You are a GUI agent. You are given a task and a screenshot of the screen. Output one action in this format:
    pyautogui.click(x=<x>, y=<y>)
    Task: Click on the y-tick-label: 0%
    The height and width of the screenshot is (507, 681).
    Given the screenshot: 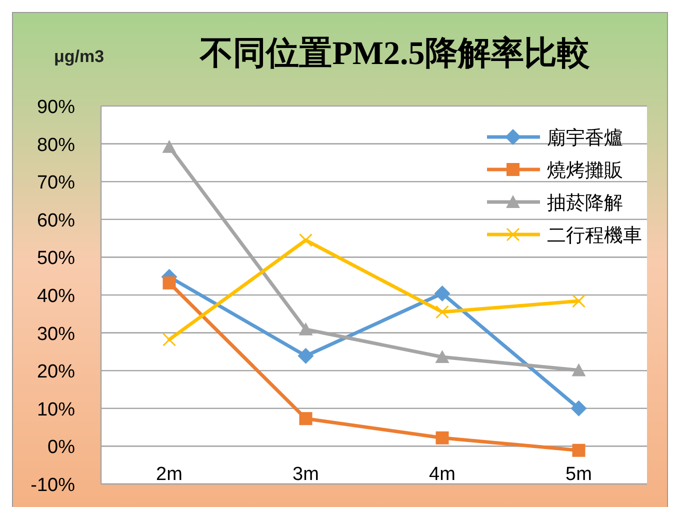 What is the action you would take?
    pyautogui.click(x=62, y=447)
    